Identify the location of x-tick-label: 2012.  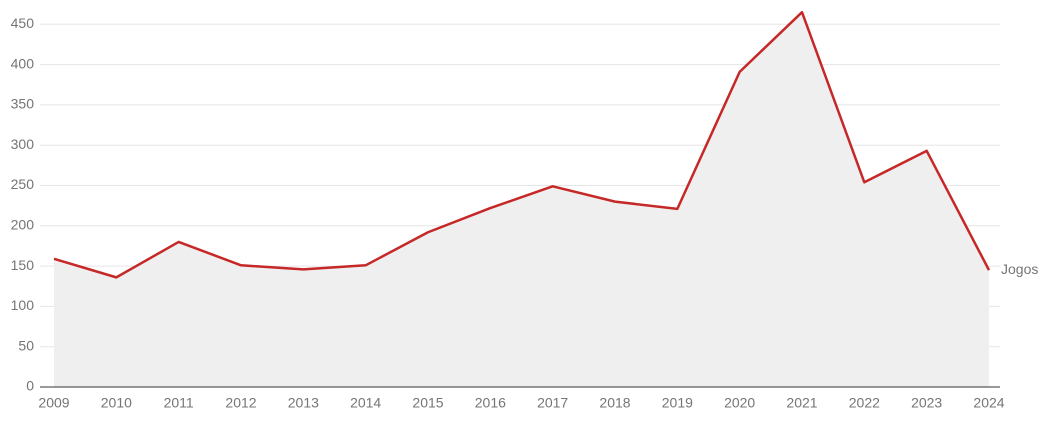
(240, 403).